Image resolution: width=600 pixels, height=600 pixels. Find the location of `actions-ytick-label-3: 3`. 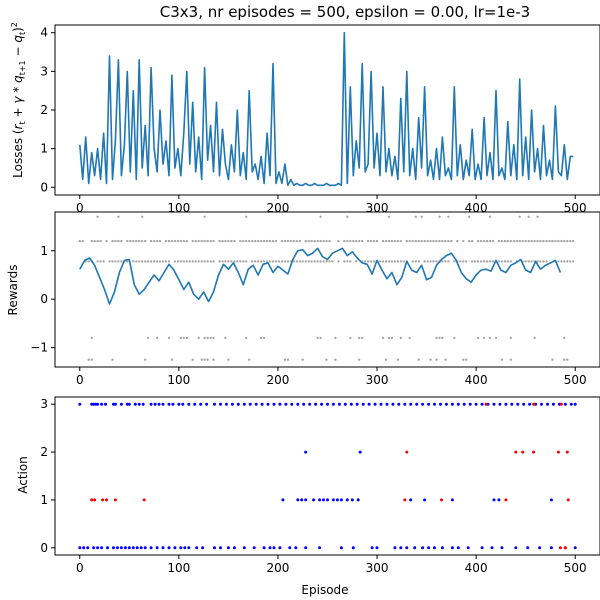

actions-ytick-label-3: 3 is located at coordinates (44, 404).